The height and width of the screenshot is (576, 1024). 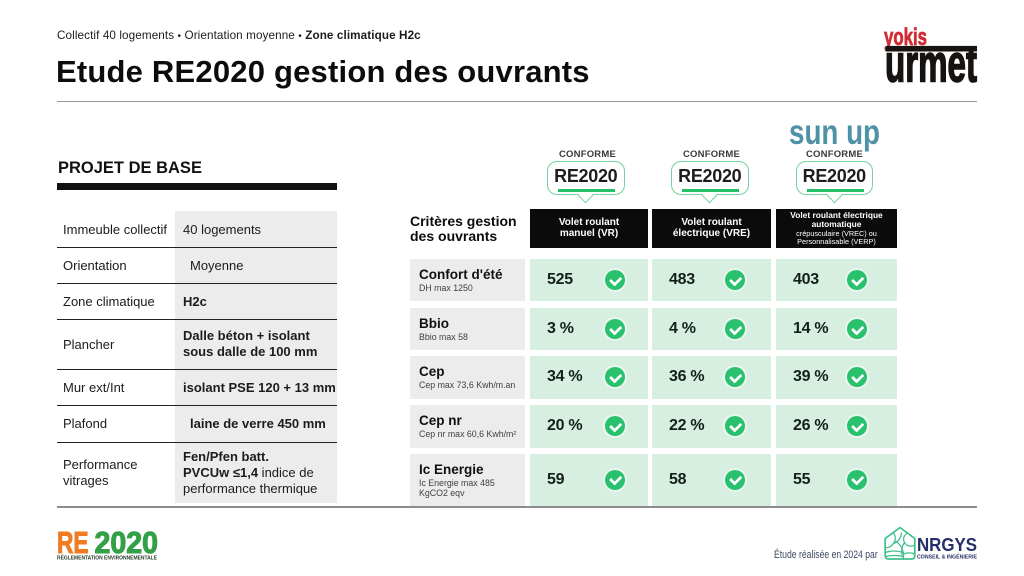 What do you see at coordinates (947, 545) in the screenshot?
I see `svg-text: NRGYS` at bounding box center [947, 545].